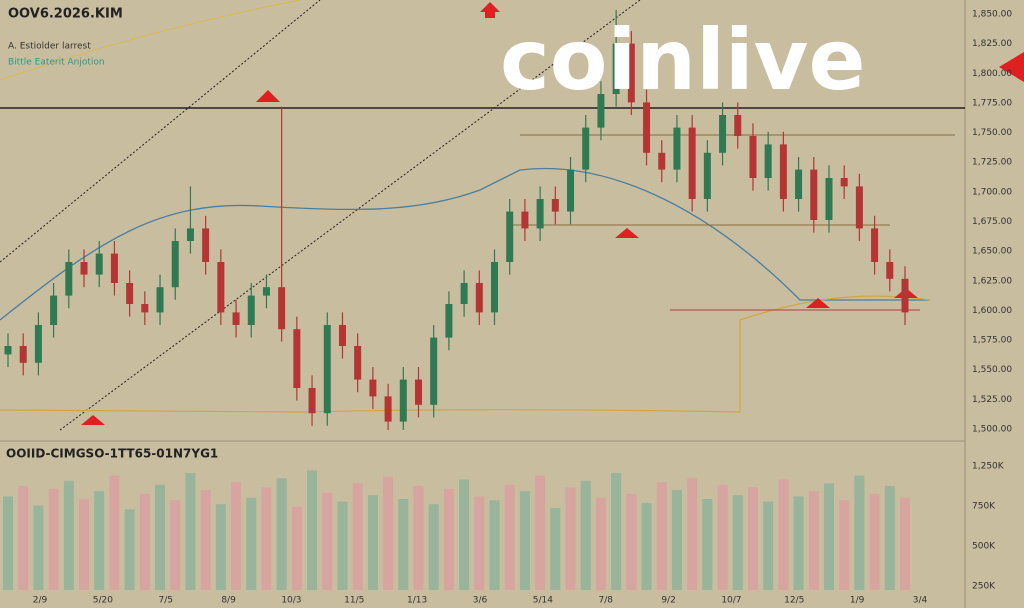 Image resolution: width=1024 pixels, height=608 pixels. What do you see at coordinates (992, 163) in the screenshot?
I see `price-label: 1,725.00` at bounding box center [992, 163].